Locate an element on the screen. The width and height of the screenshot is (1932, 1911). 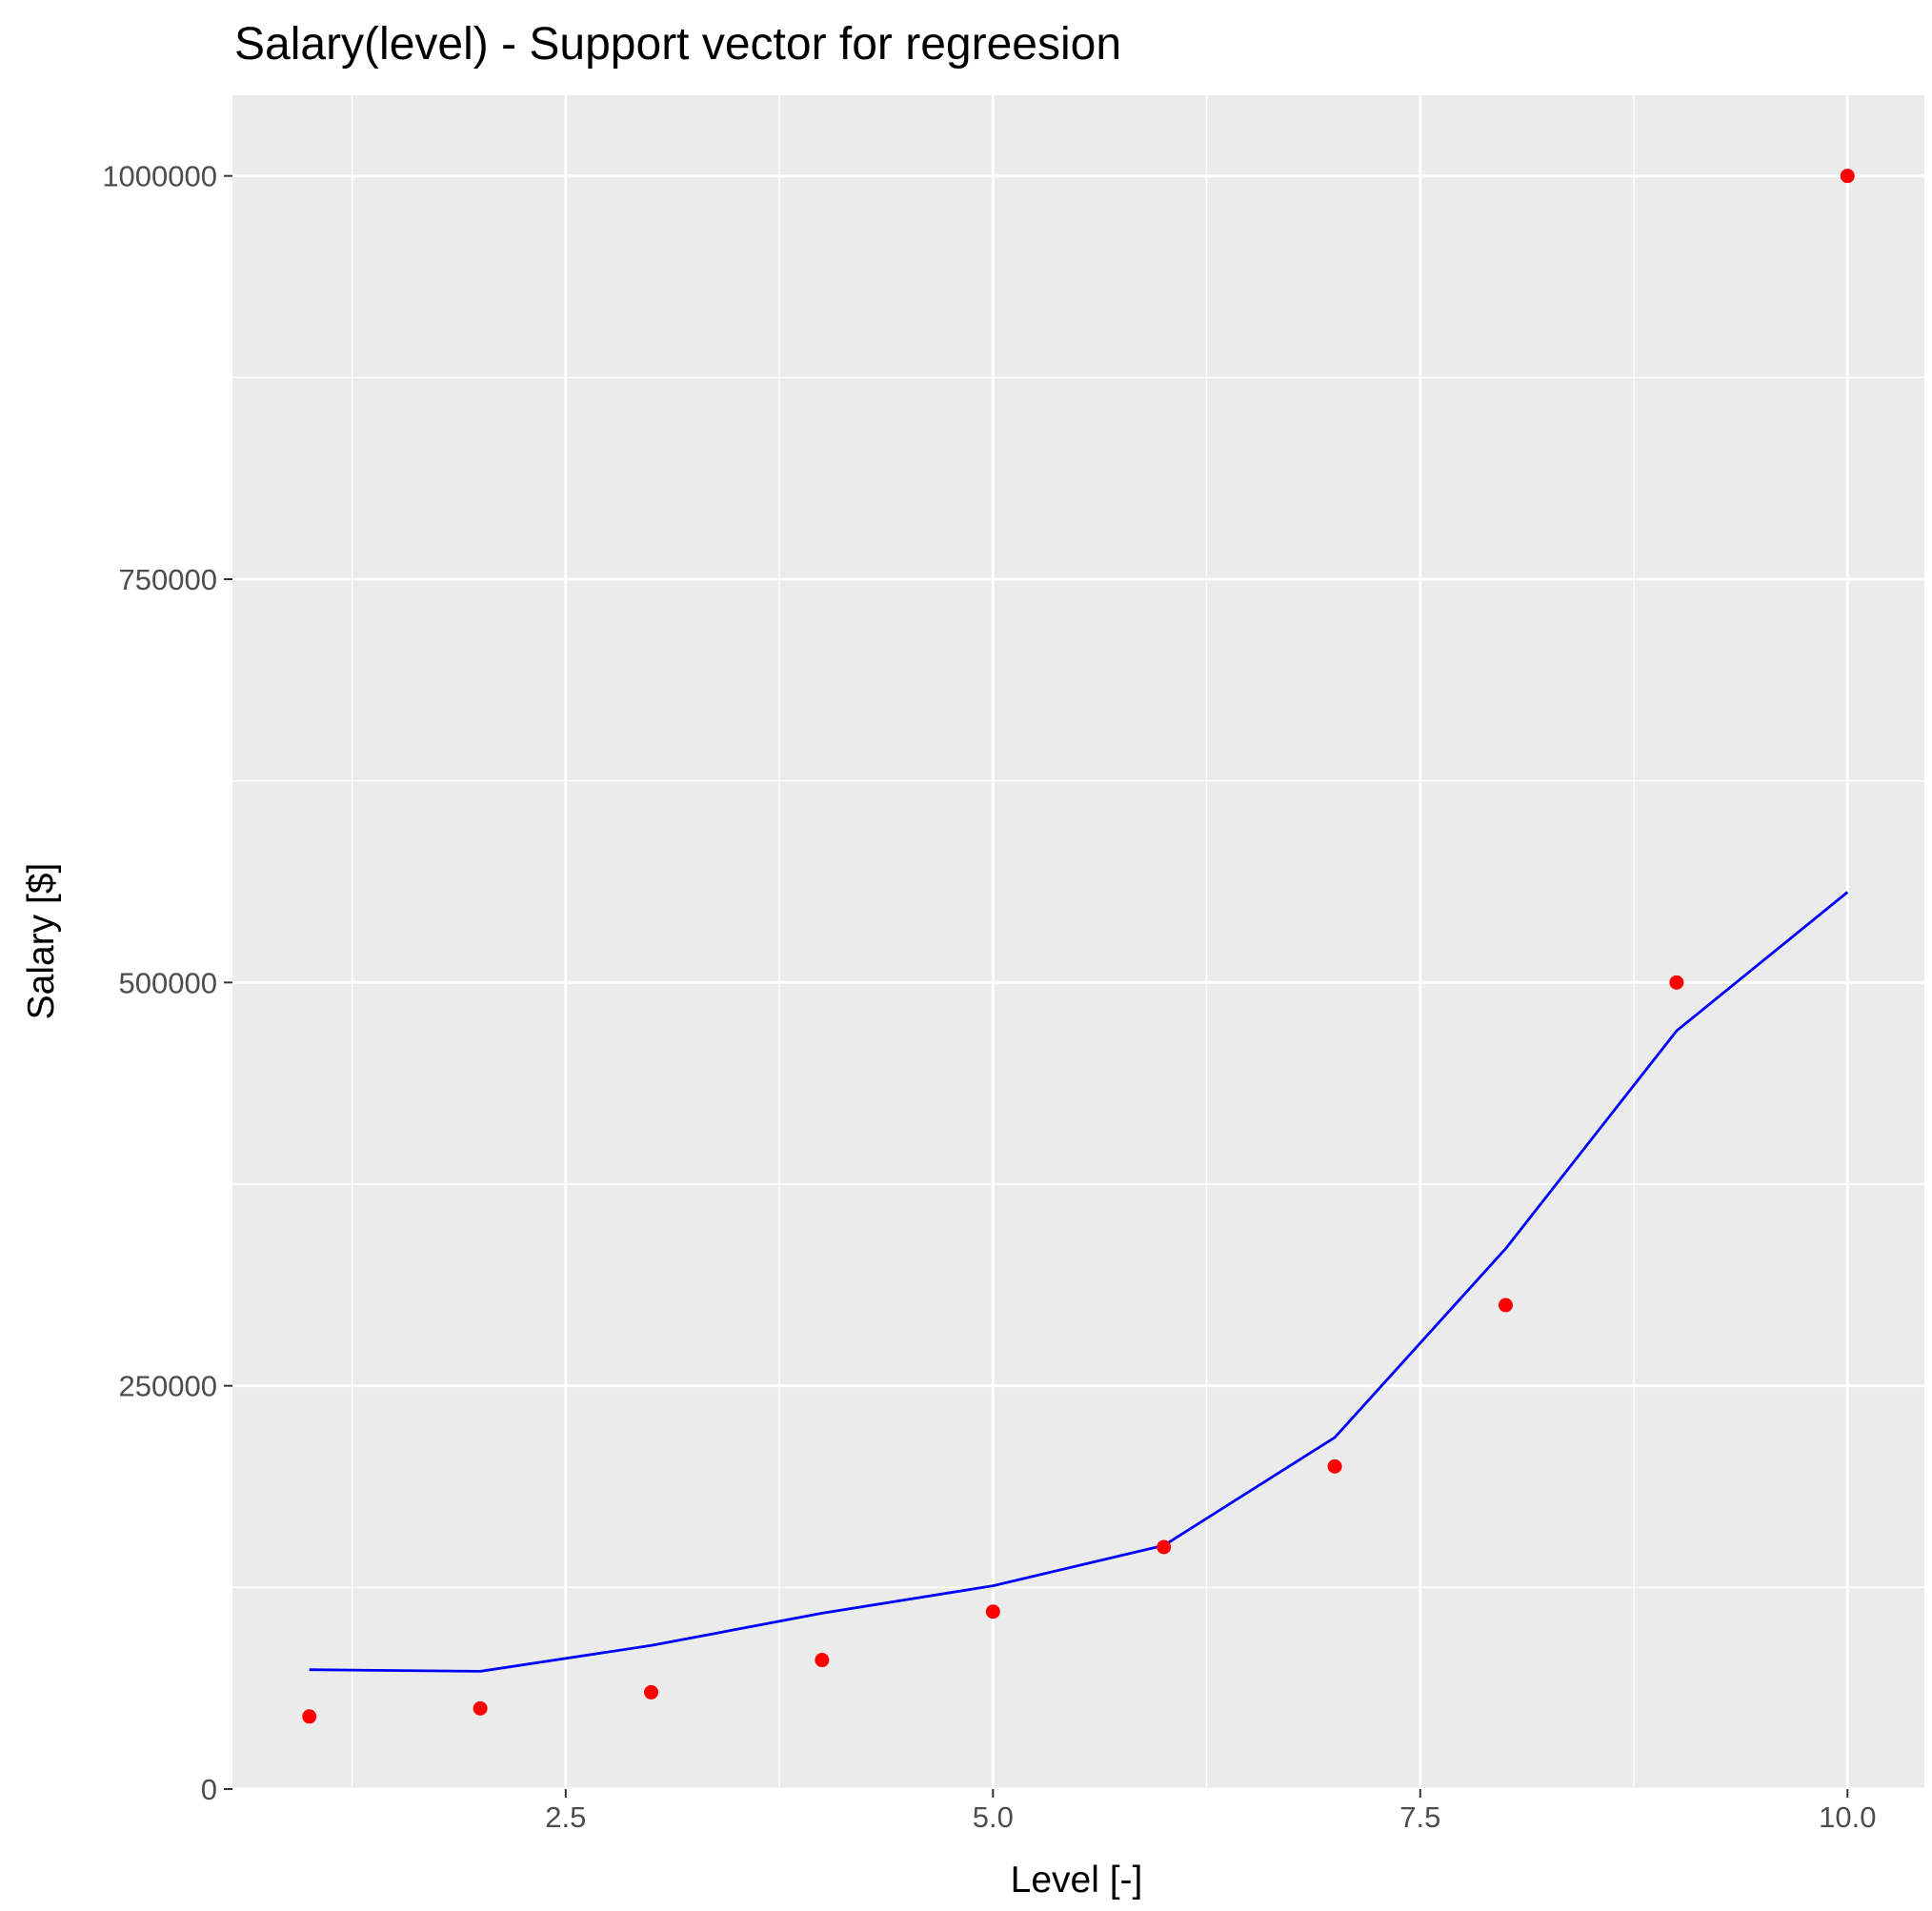
y-tick-label: 500000 is located at coordinates (168, 982).